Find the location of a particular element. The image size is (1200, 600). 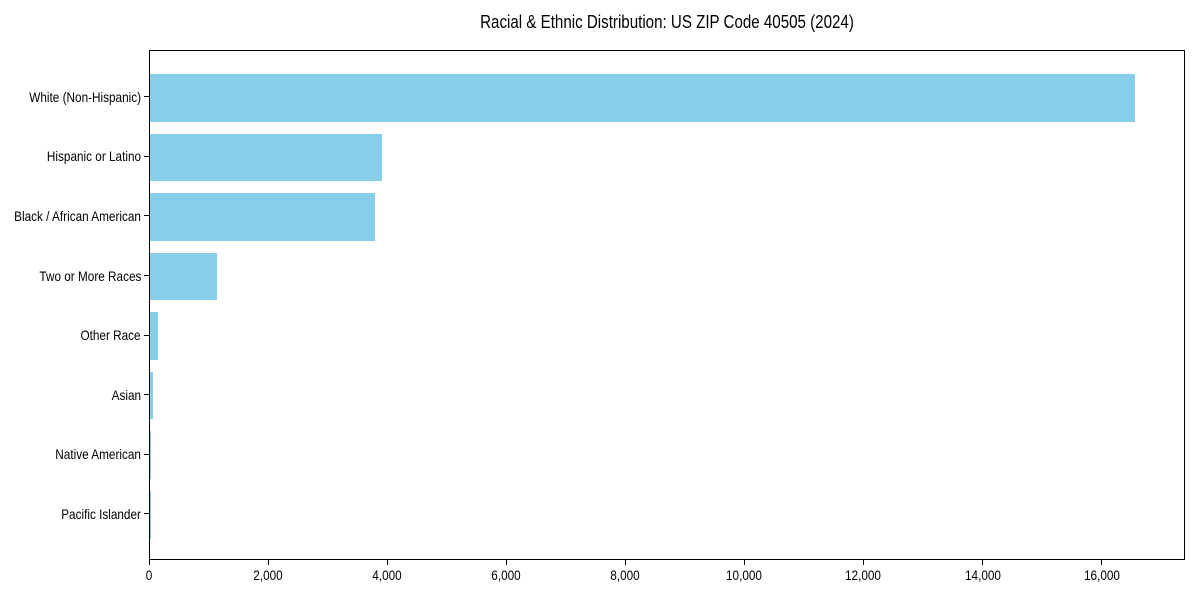

x-tick-label: 12,000 is located at coordinates (863, 575).